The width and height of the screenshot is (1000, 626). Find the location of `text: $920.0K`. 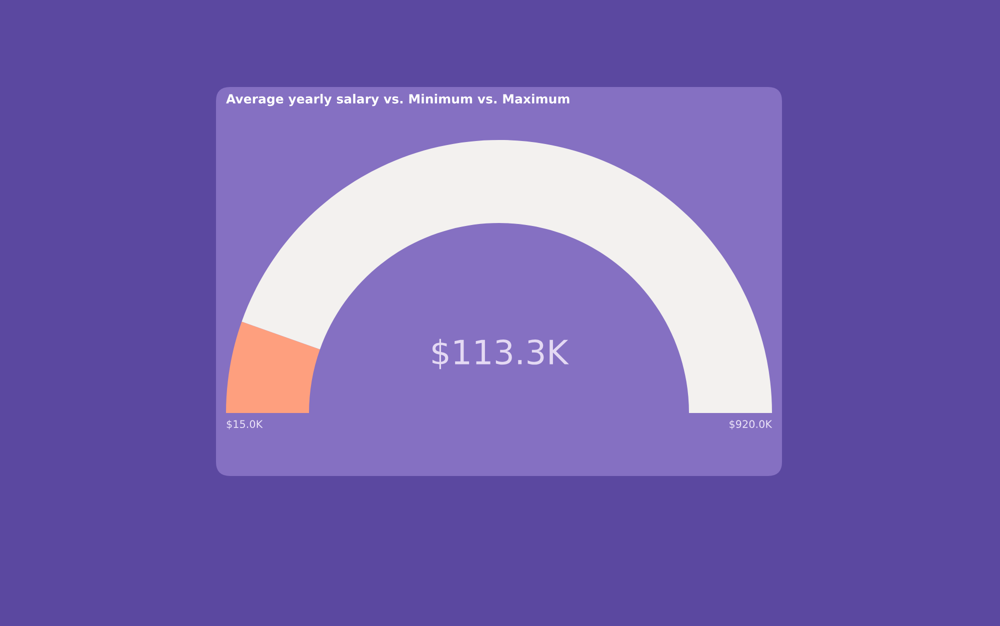

text: $920.0K is located at coordinates (751, 425).